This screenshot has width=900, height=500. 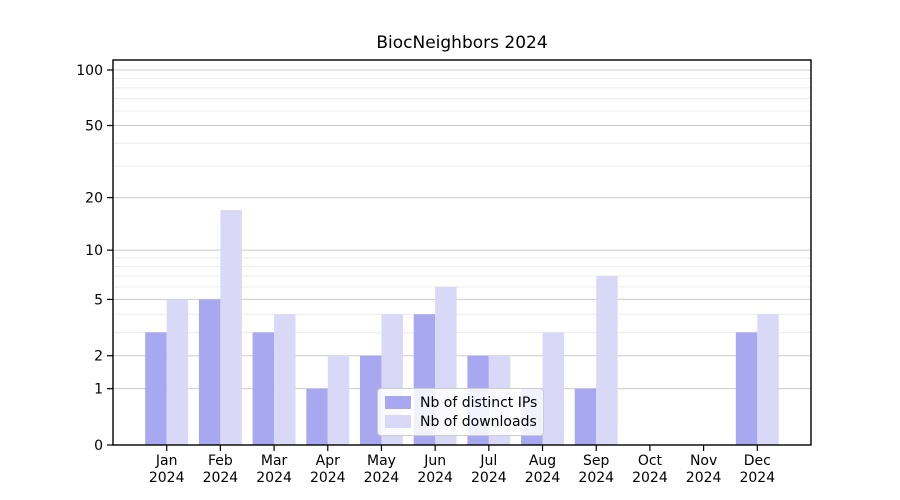 I want to click on legend-swatch-downloads-icon, so click(x=398, y=421).